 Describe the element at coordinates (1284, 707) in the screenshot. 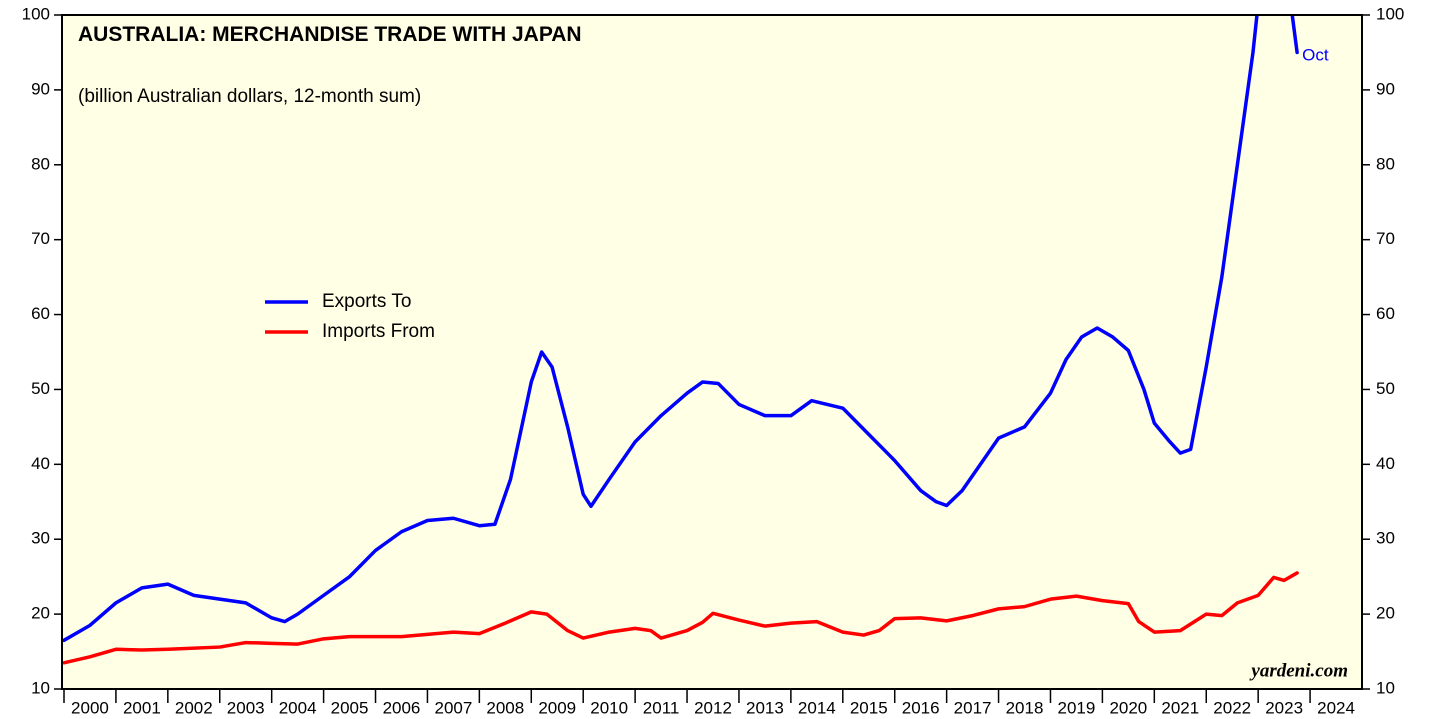

I see `x-tick-label: 2023` at that location.